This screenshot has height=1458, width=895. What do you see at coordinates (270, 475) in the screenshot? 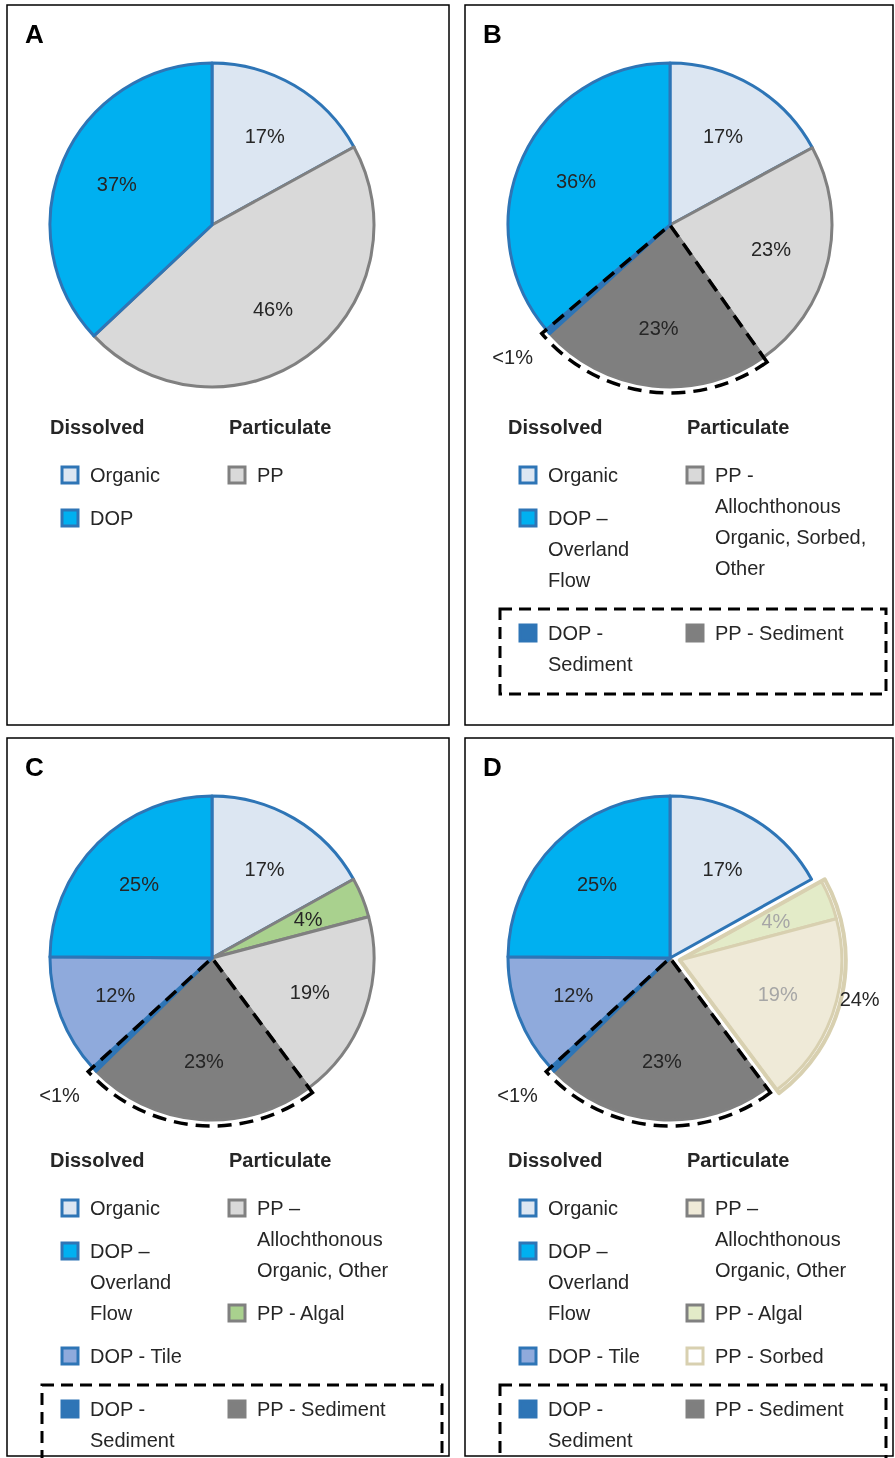
I see `legend-label: PP` at bounding box center [270, 475].